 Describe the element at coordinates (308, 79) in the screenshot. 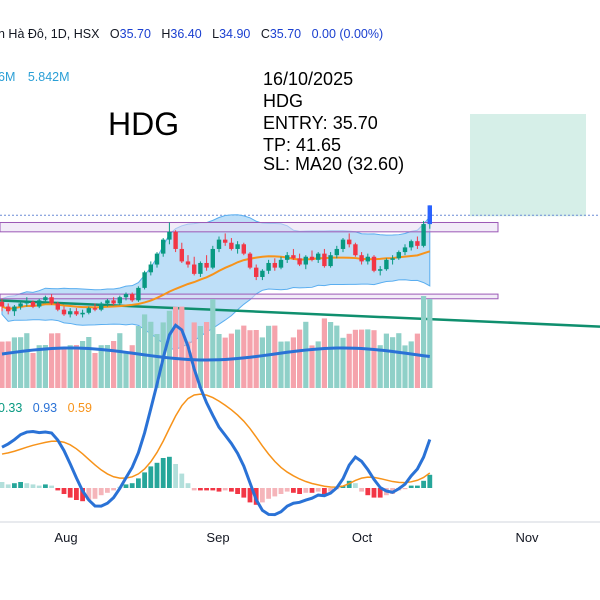

I see `annotation-date: 16/10/2025` at that location.